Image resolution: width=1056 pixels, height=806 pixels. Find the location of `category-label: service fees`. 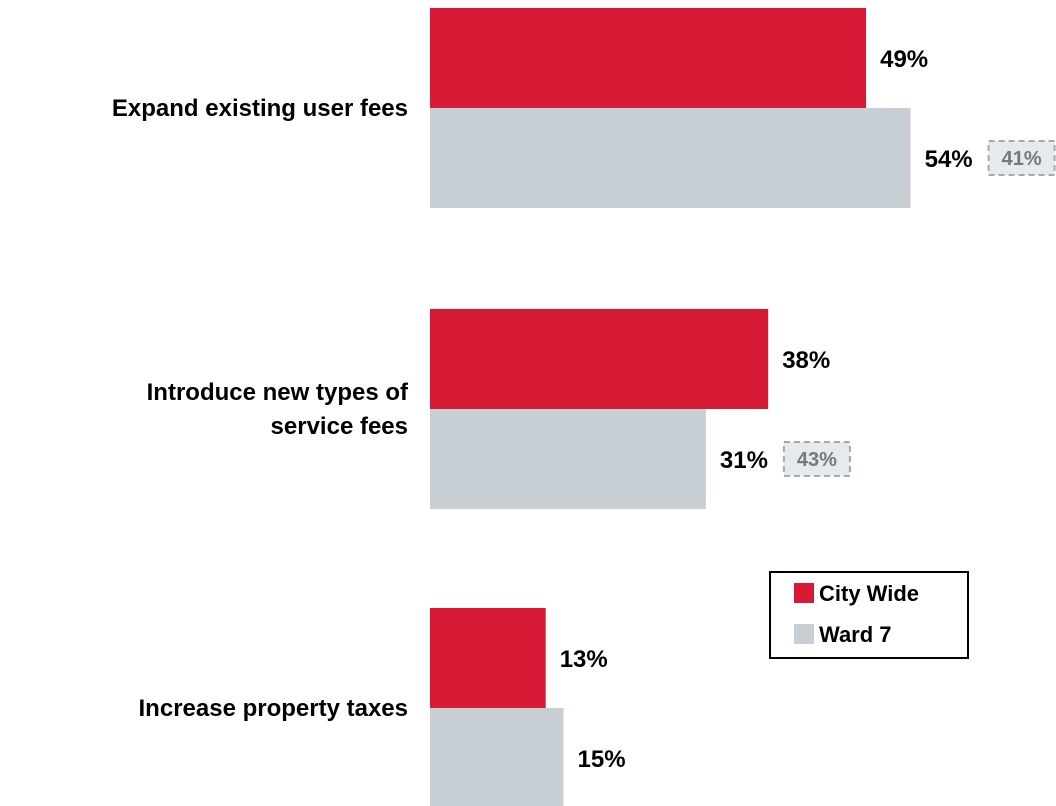

category-label: service fees is located at coordinates (339, 426).